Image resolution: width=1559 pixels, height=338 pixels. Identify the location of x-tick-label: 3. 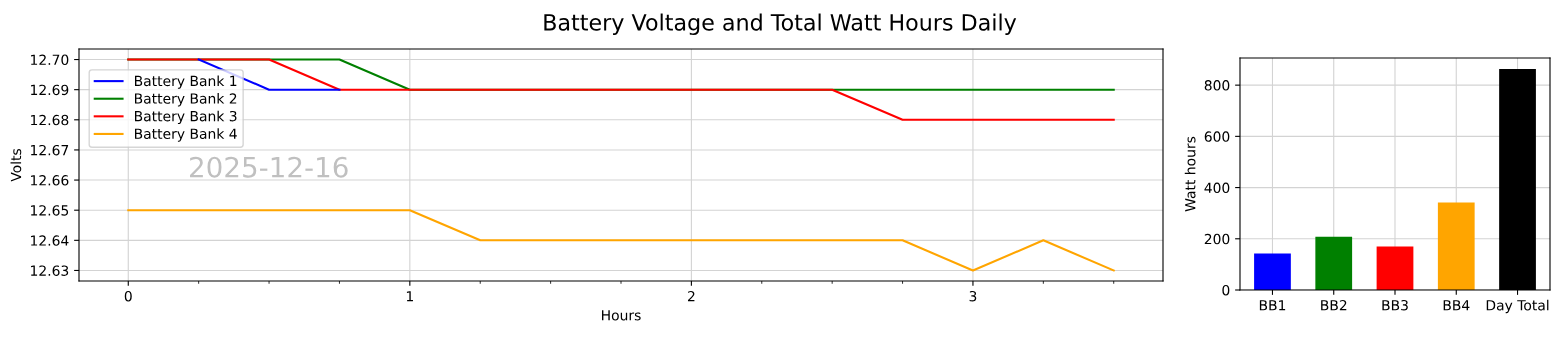
(973, 296).